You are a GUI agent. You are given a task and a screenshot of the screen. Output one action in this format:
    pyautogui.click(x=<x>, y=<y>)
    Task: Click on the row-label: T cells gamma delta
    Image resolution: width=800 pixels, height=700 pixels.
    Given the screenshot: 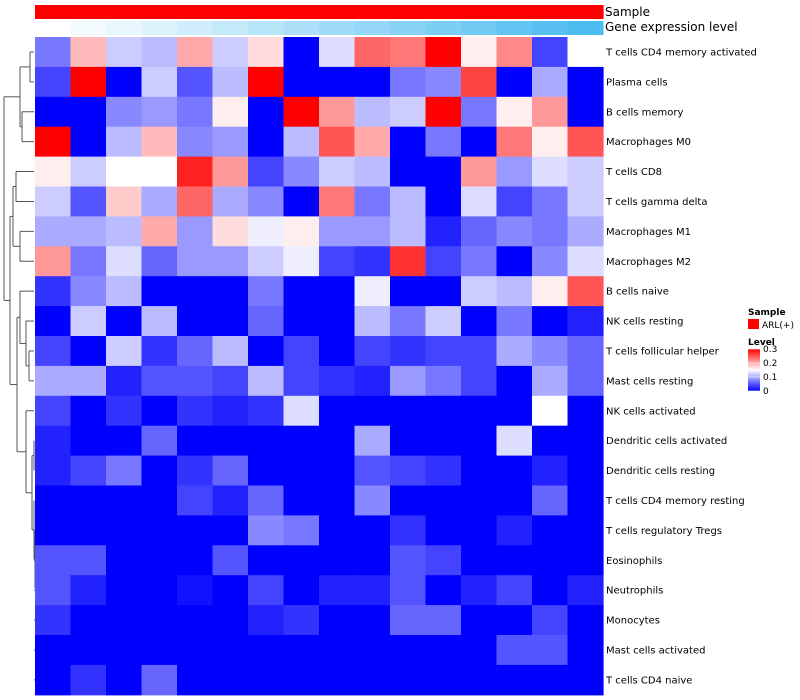 What is the action you would take?
    pyautogui.click(x=656, y=202)
    